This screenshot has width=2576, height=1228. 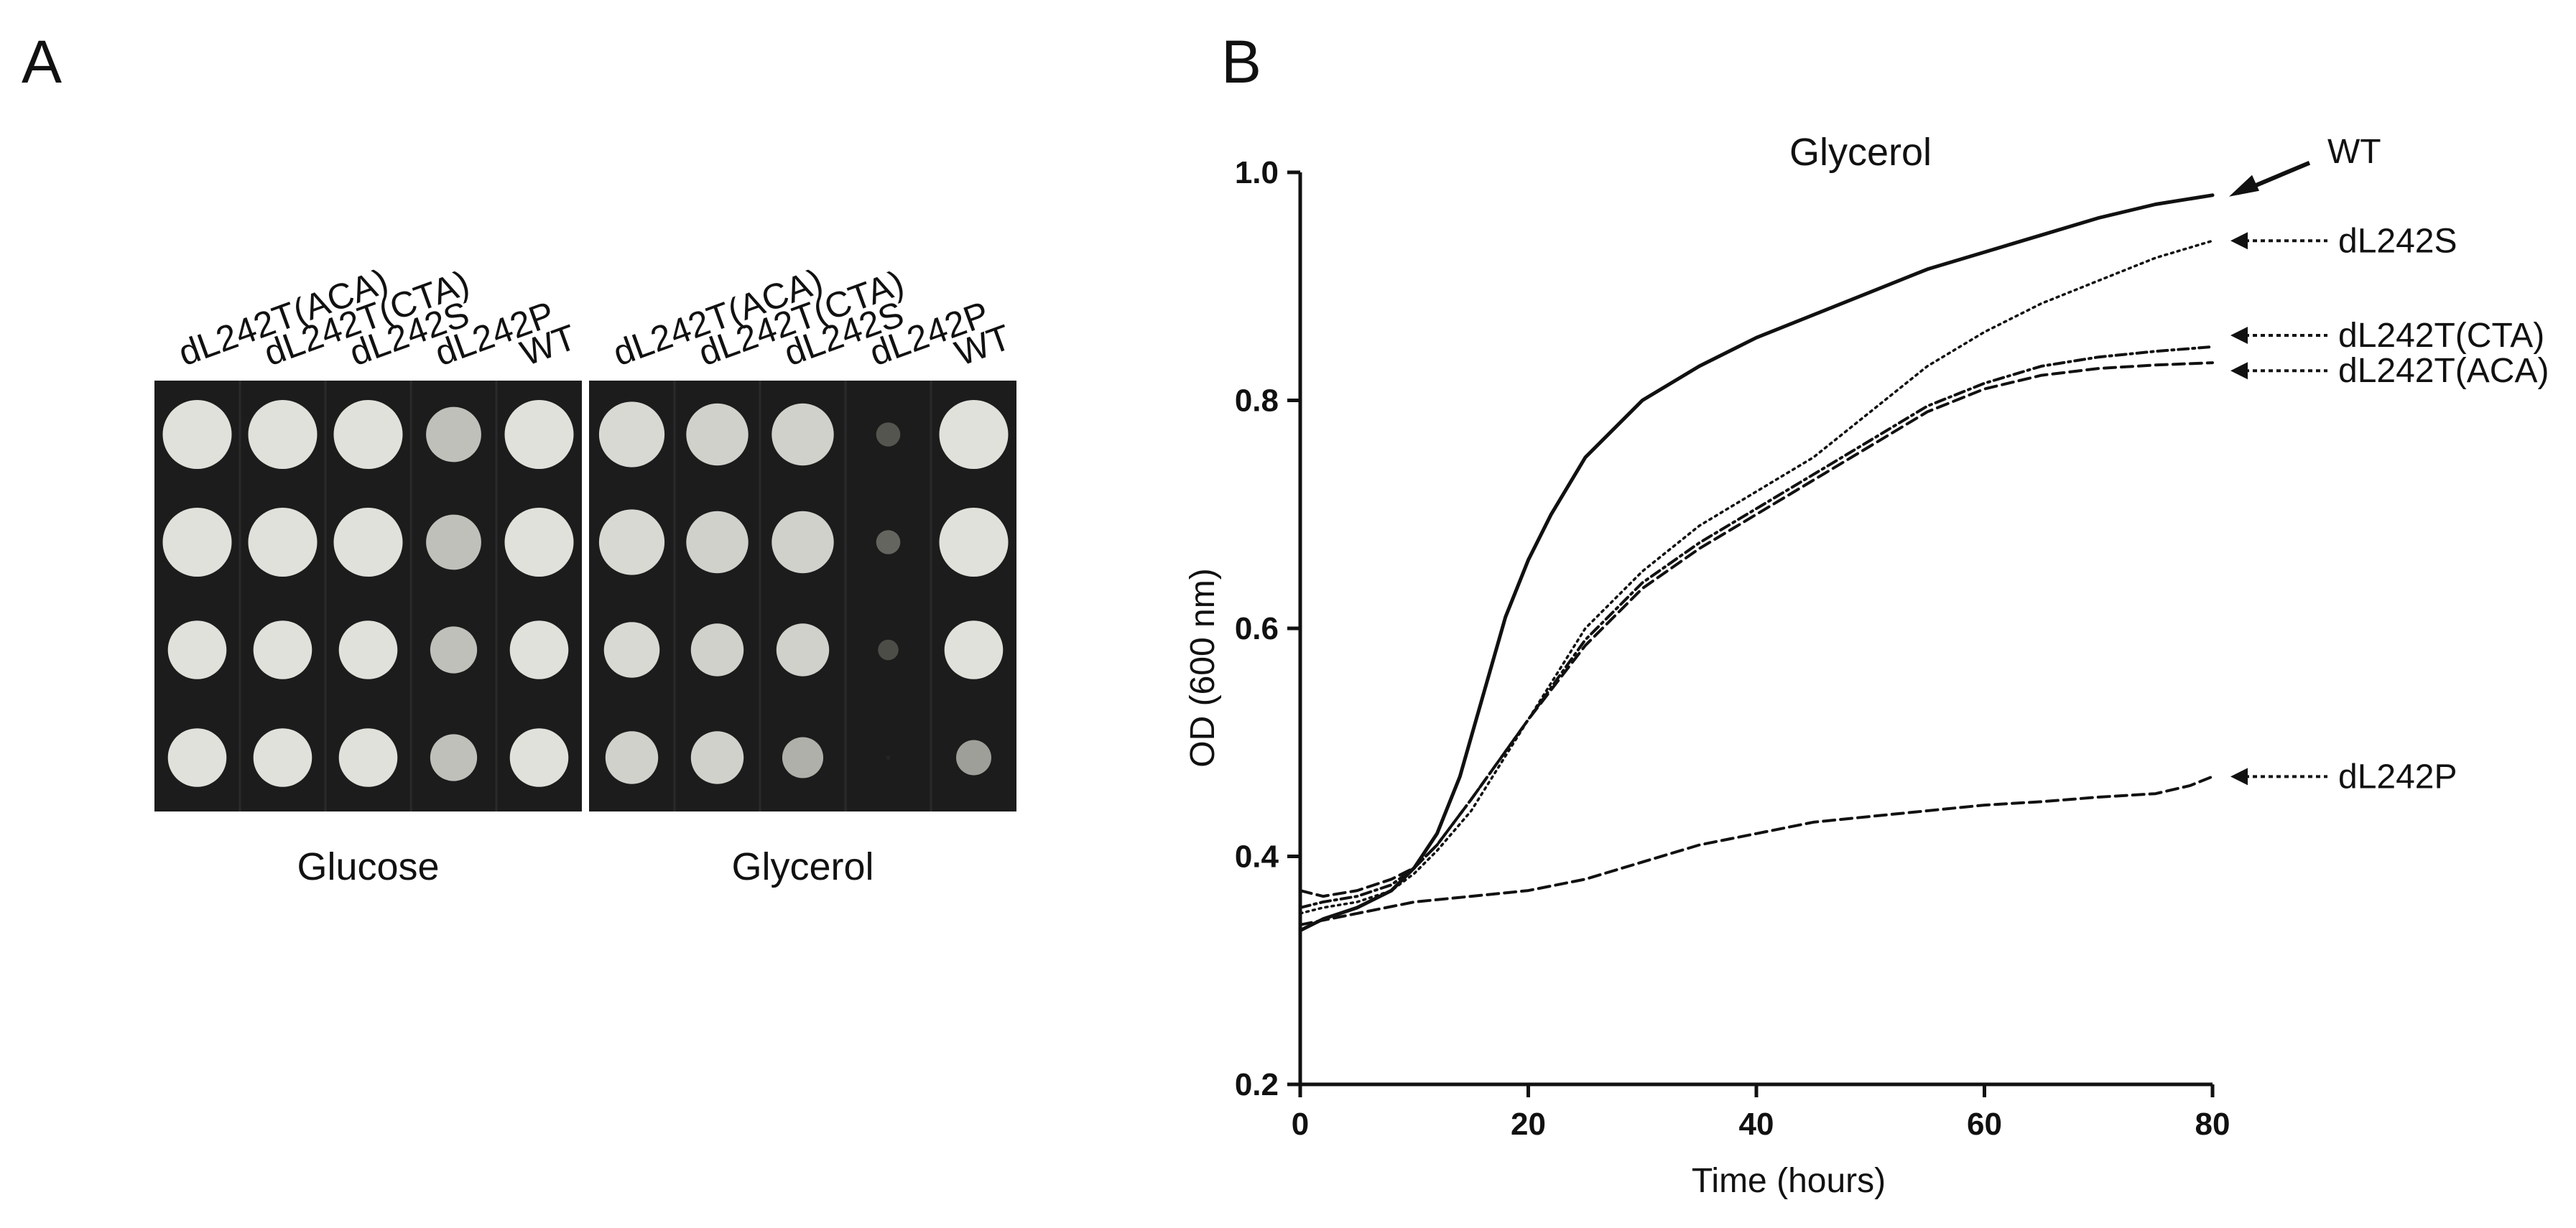 What do you see at coordinates (2354, 152) in the screenshot?
I see `legend-label: WT` at bounding box center [2354, 152].